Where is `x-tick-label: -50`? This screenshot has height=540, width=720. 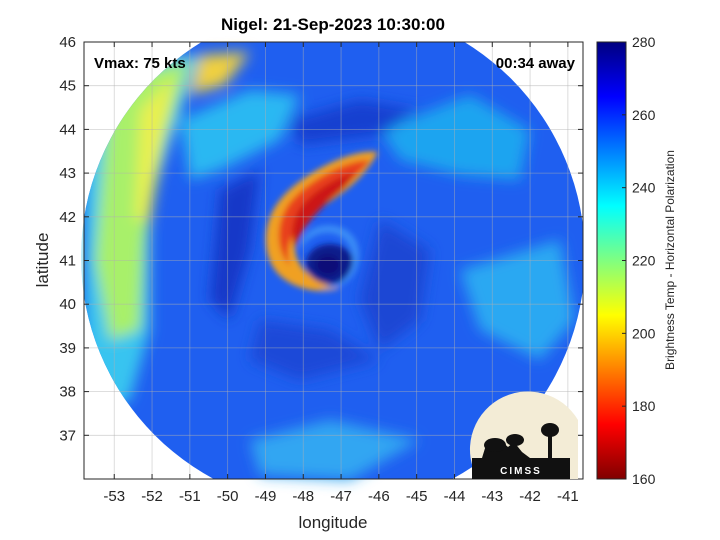 x-tick-label: -50 is located at coordinates (228, 496).